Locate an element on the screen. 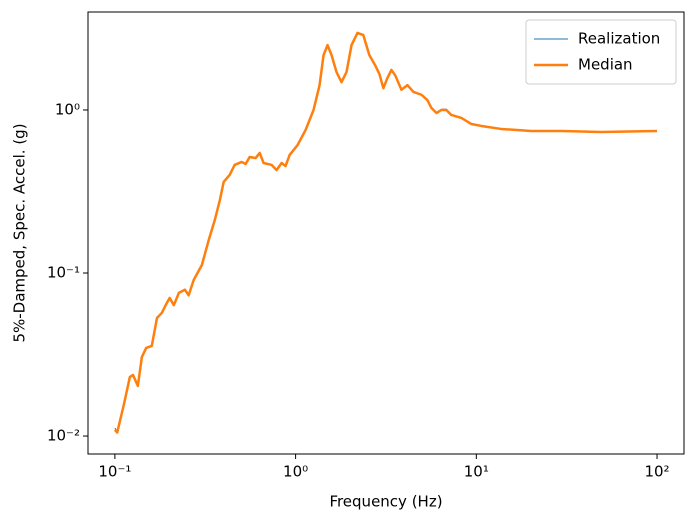  legend-label: Median is located at coordinates (605, 65).